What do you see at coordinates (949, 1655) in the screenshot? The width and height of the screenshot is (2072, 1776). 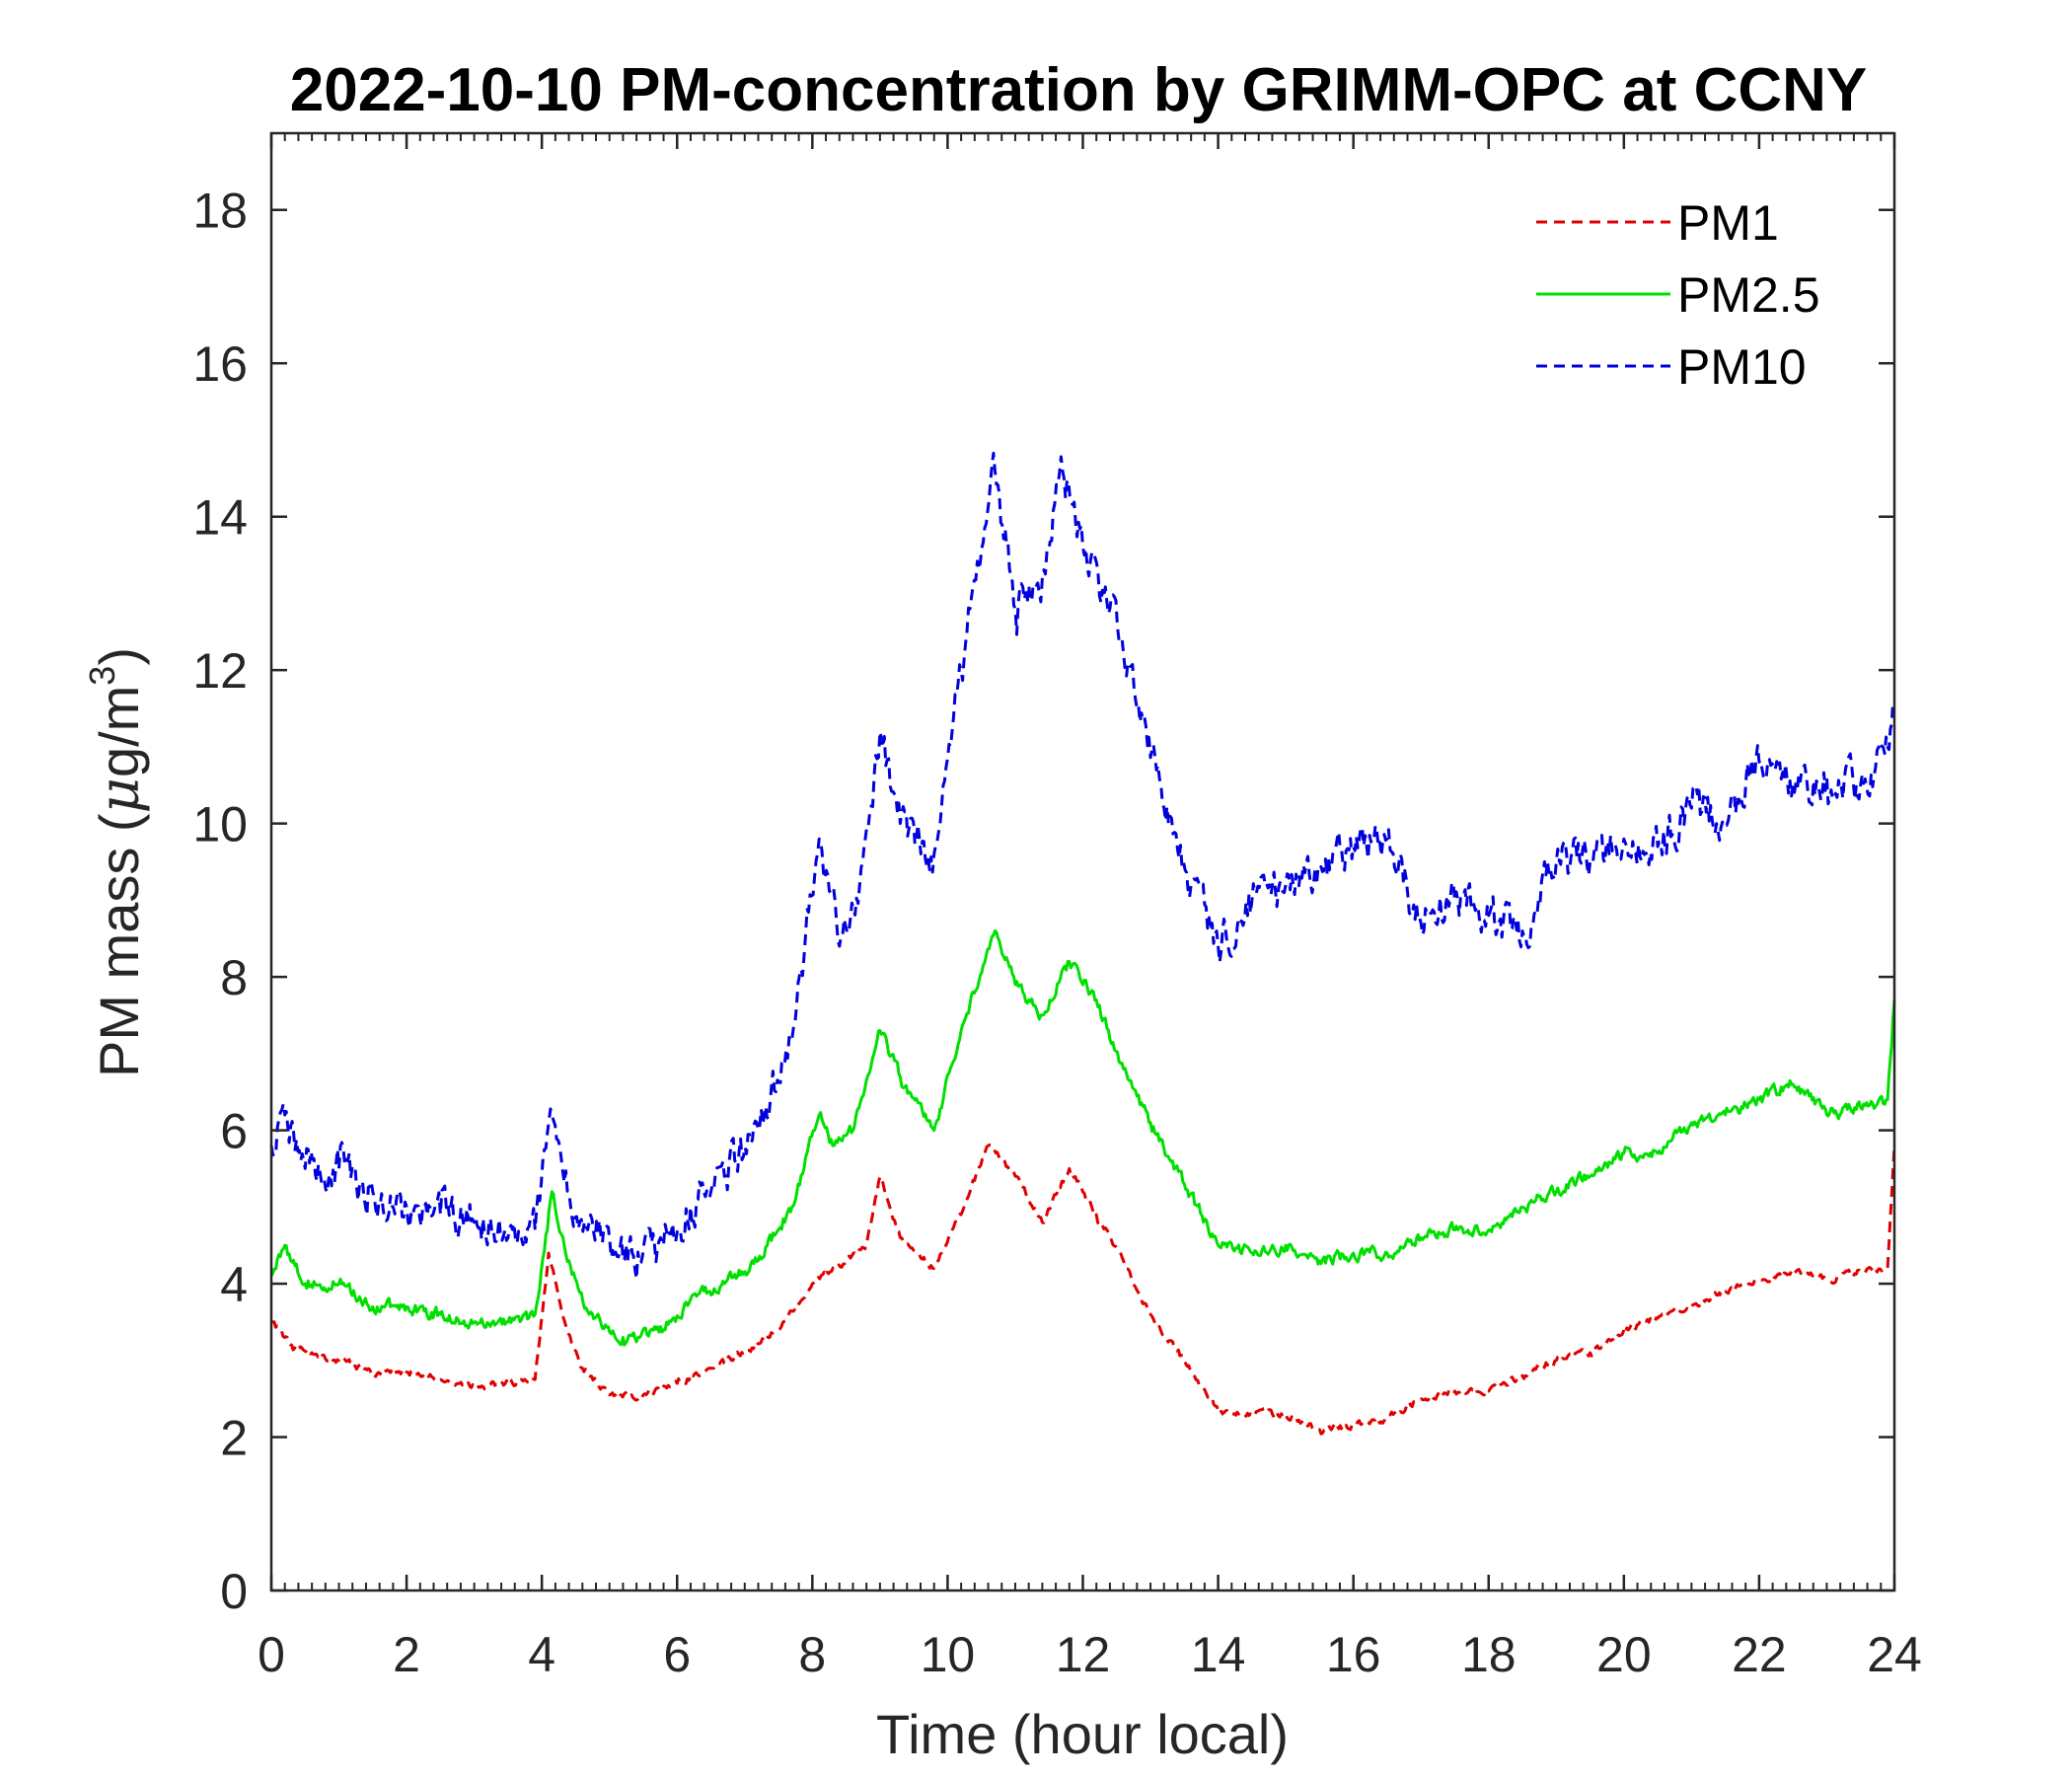 I see `x-tick-label: 10` at bounding box center [949, 1655].